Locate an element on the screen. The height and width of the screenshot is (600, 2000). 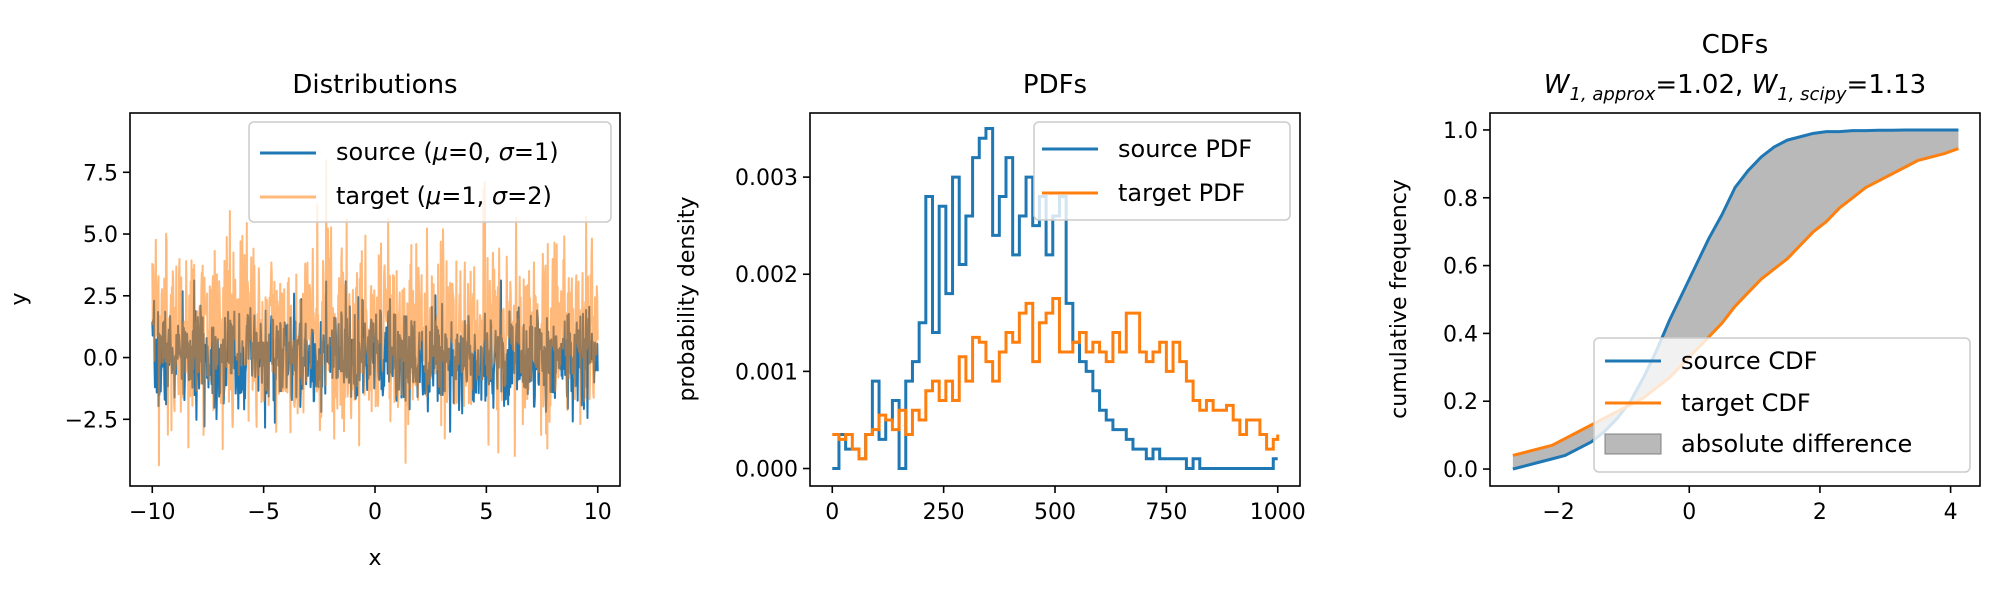
x-axis: −10 −5 0 5 10 is located at coordinates (370, 505).